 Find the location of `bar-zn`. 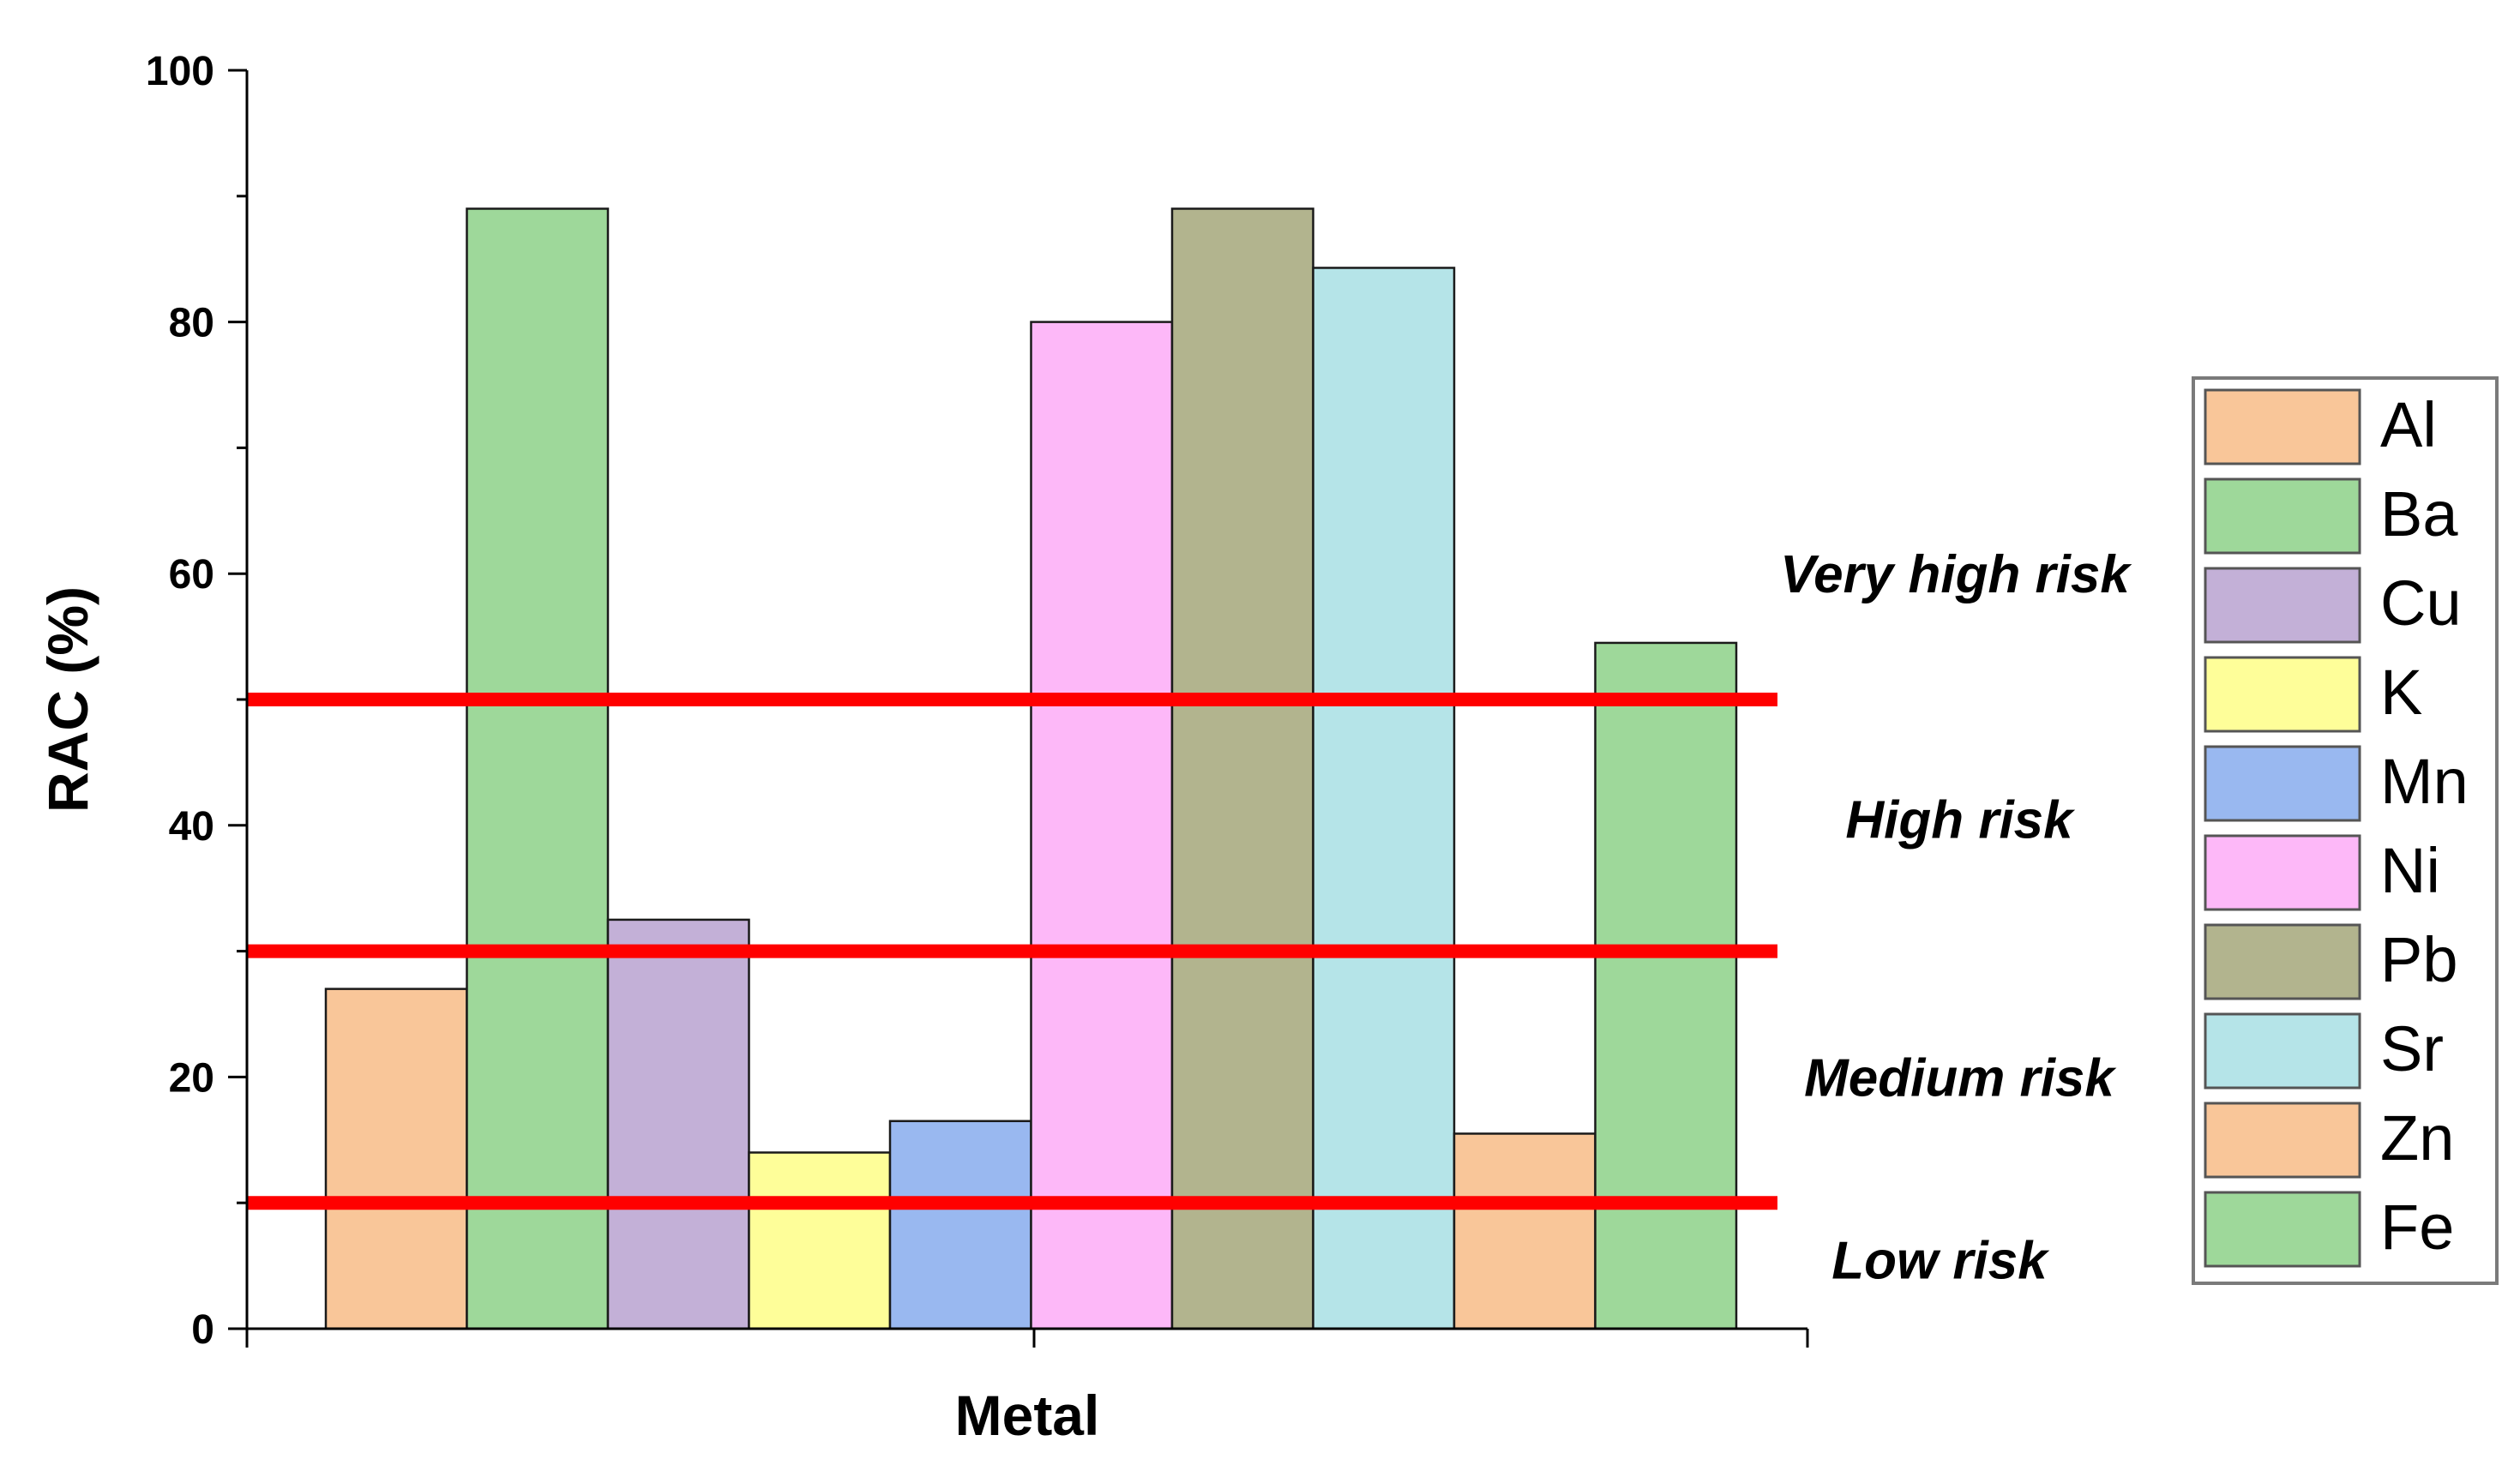

bar-zn is located at coordinates (1524, 1231).